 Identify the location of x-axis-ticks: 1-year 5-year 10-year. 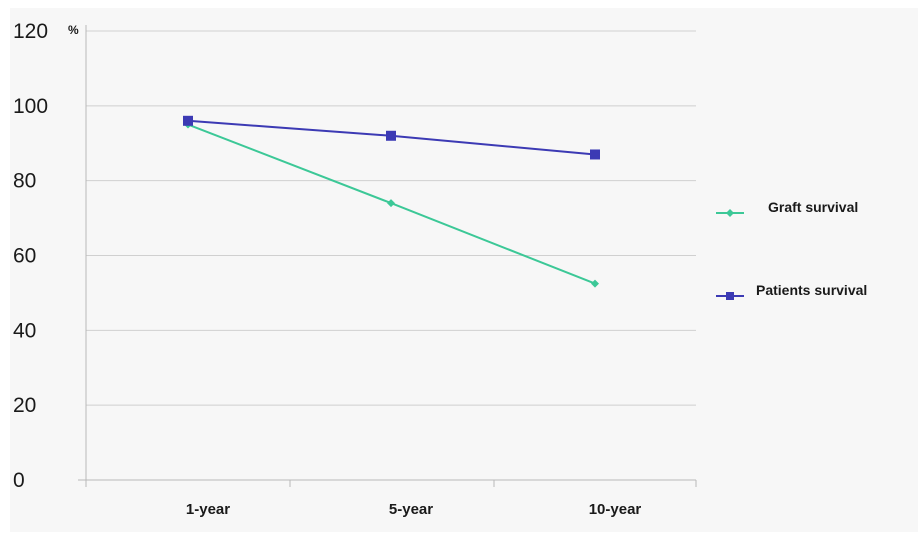
(414, 509).